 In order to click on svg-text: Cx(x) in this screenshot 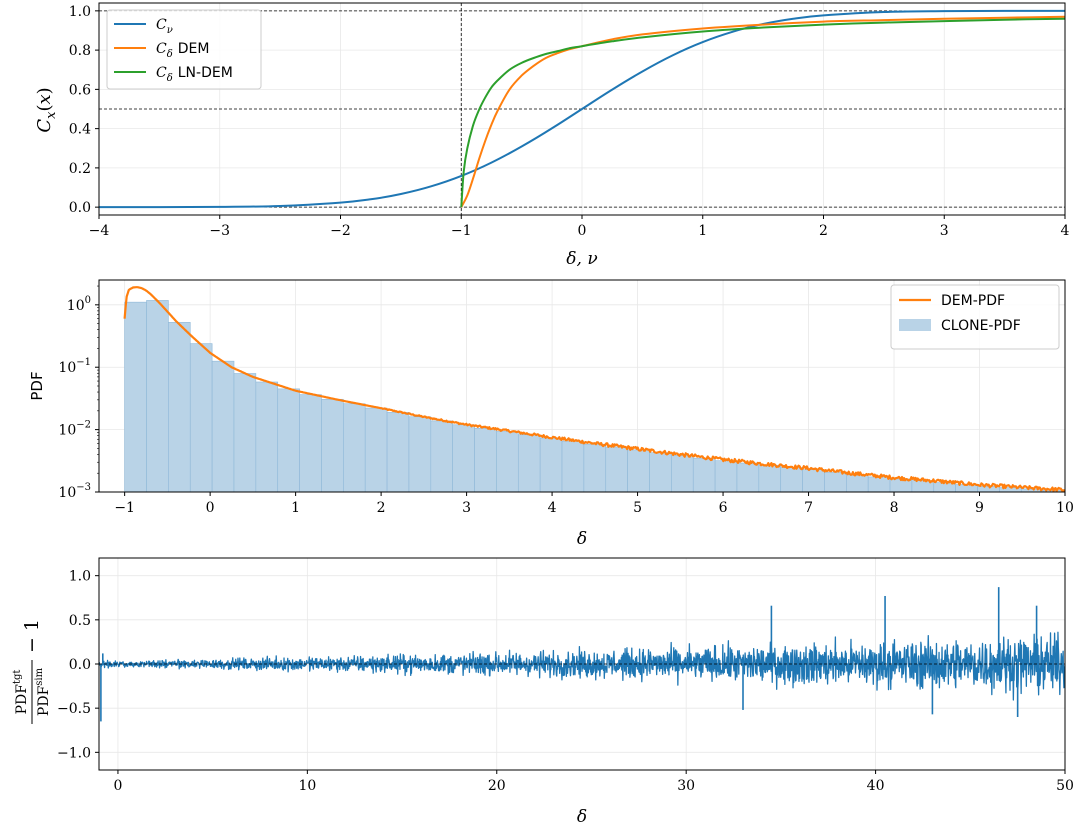, I will do `click(46, 109)`.